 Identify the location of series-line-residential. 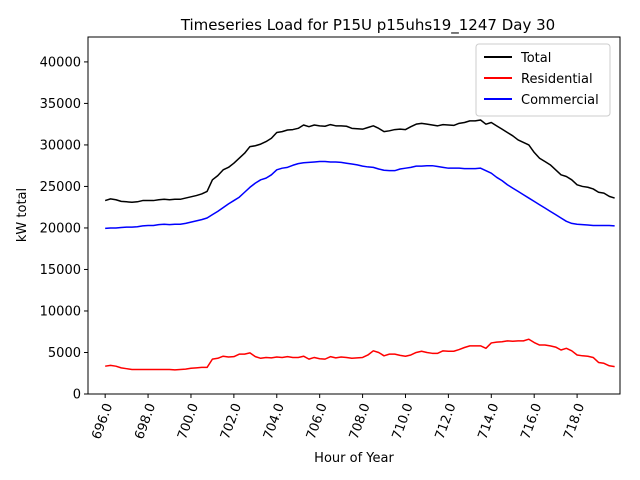
(360, 354).